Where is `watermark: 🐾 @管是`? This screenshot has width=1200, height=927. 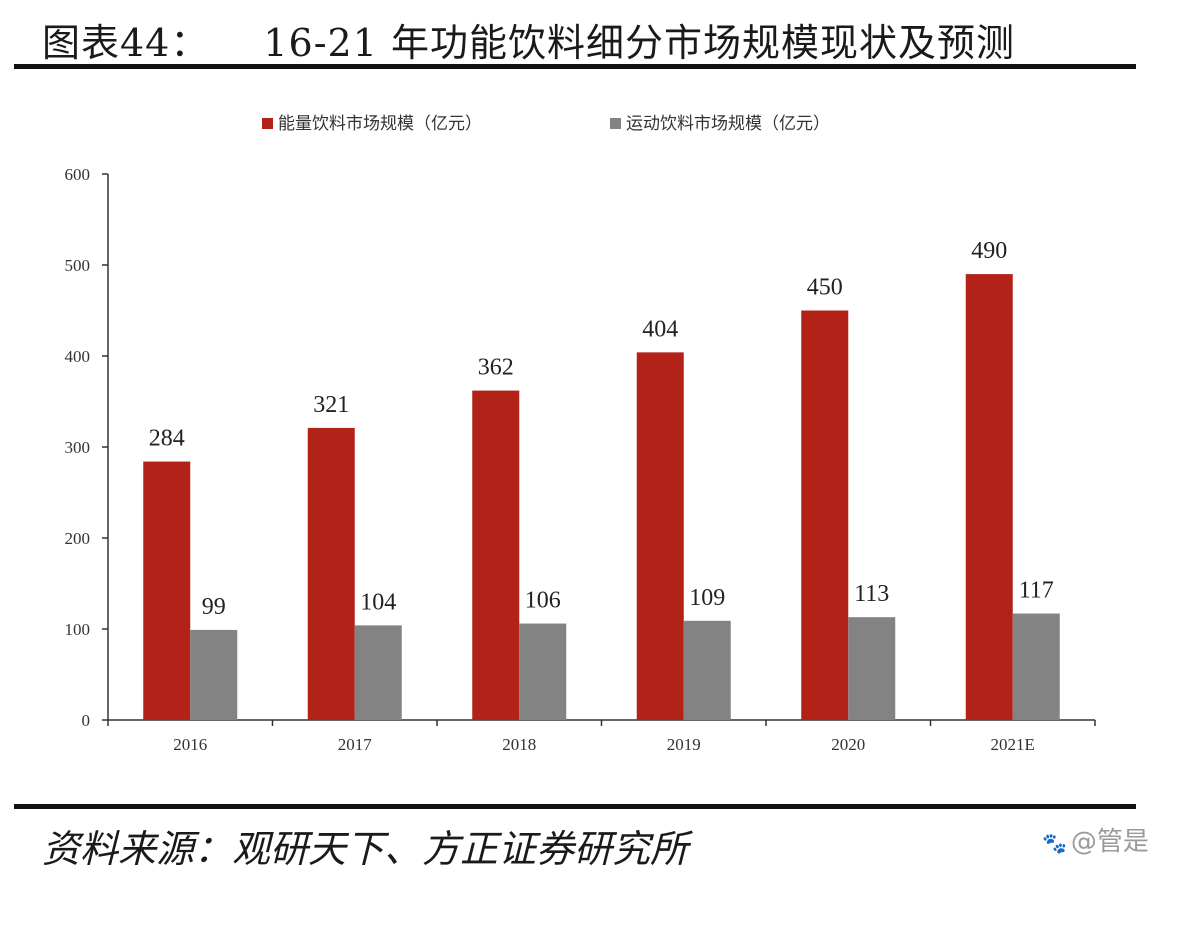 watermark: 🐾 @管是 is located at coordinates (1095, 842).